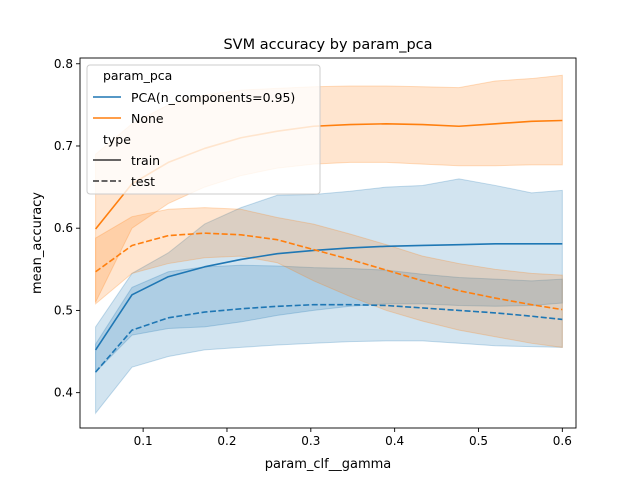  I want to click on y-tick-label-0: 0.4, so click(63, 393).